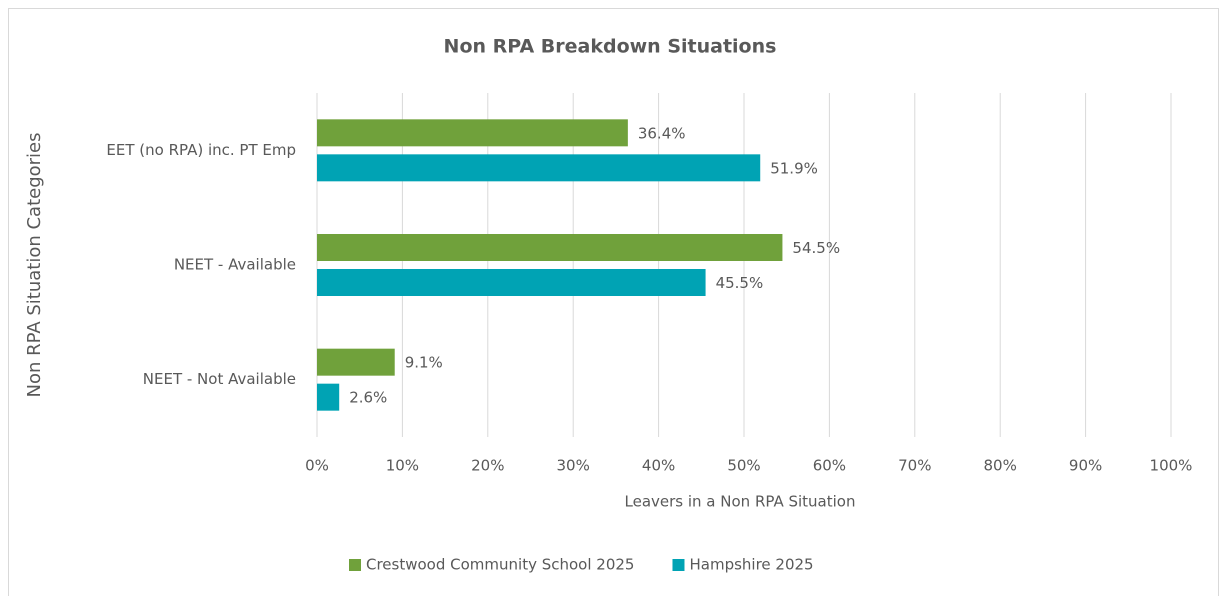 The height and width of the screenshot is (596, 1220). Describe the element at coordinates (317, 466) in the screenshot. I see `x-tick-label: 0%` at that location.